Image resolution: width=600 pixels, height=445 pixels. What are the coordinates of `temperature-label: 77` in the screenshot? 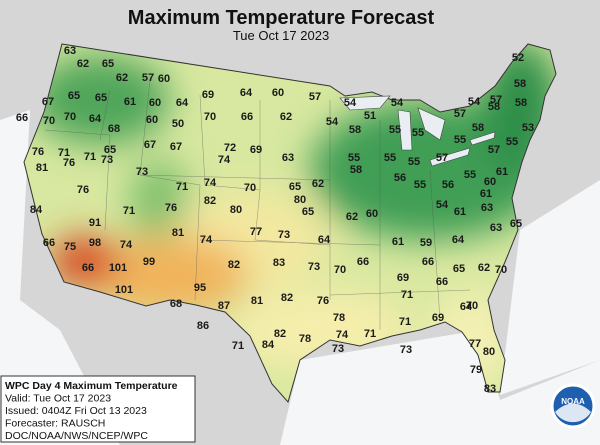 It's located at (256, 232).